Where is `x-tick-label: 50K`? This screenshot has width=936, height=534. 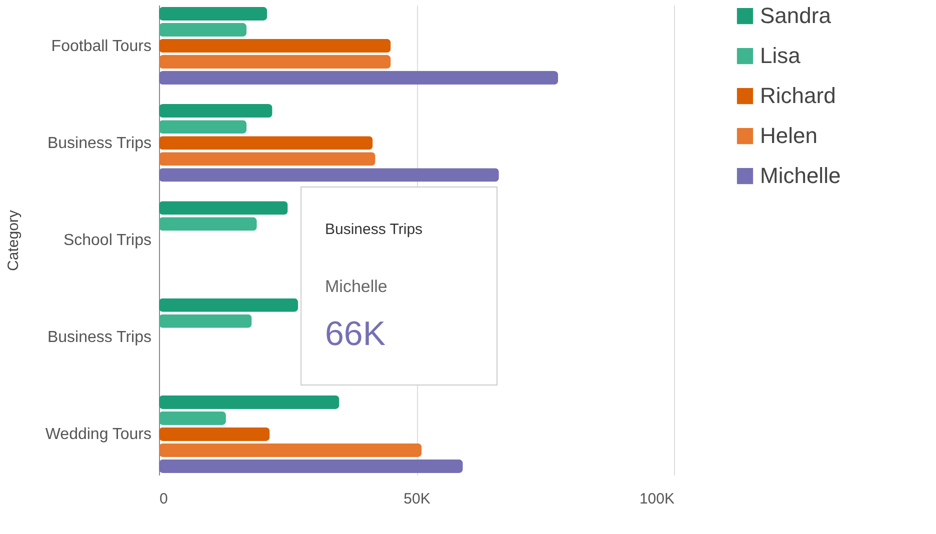 x-tick-label: 50K is located at coordinates (417, 499).